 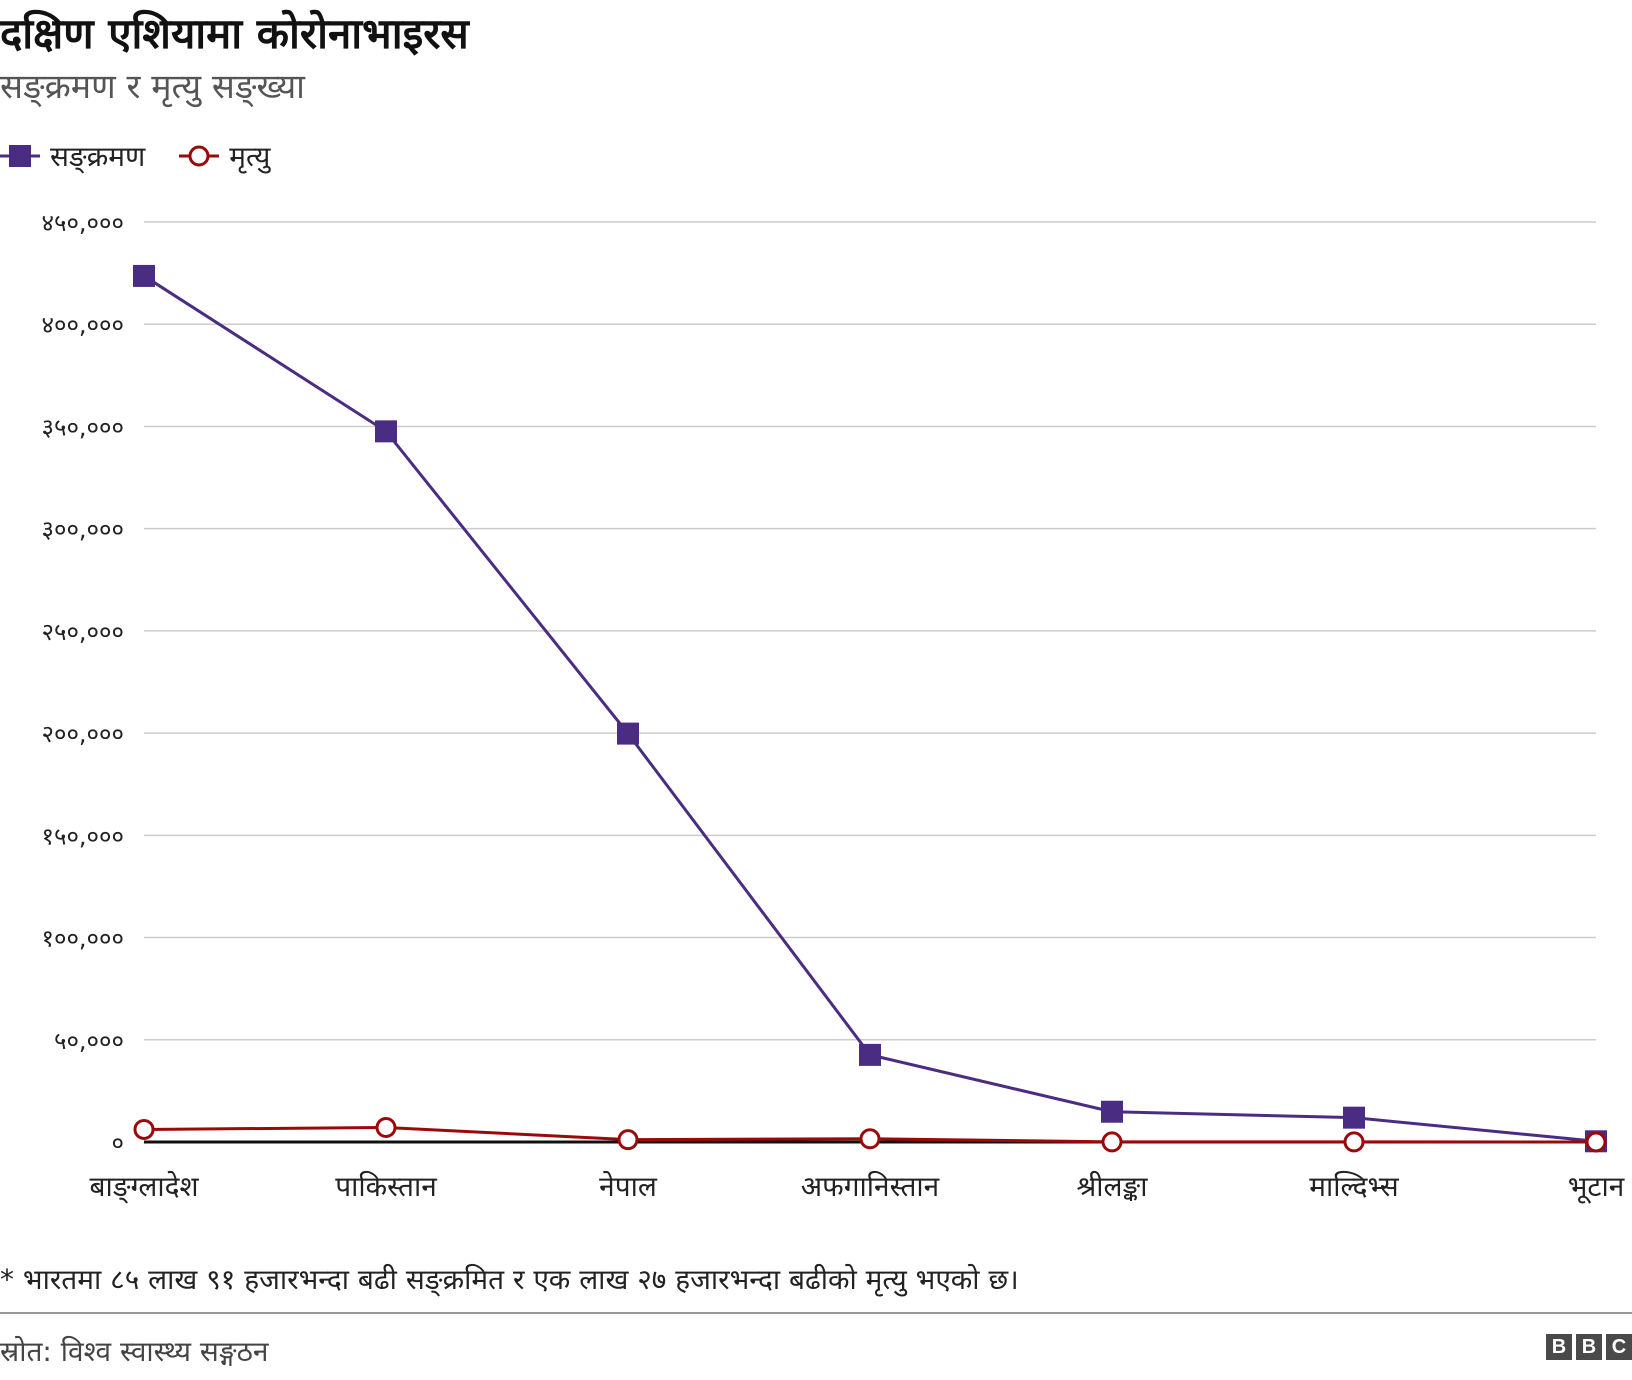 What do you see at coordinates (152, 156) in the screenshot?
I see `legend: सङ्क्रमण मृत्यु` at bounding box center [152, 156].